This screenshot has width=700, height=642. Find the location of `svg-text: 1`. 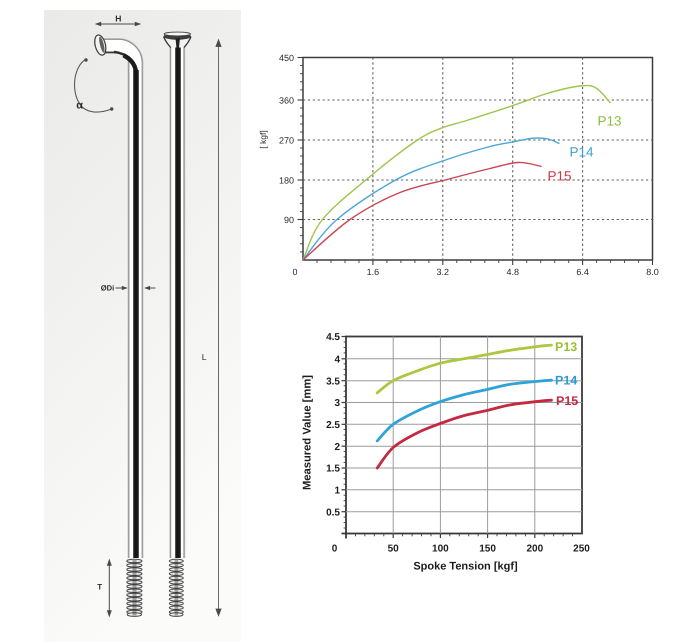

svg-text: 1 is located at coordinates (337, 491).